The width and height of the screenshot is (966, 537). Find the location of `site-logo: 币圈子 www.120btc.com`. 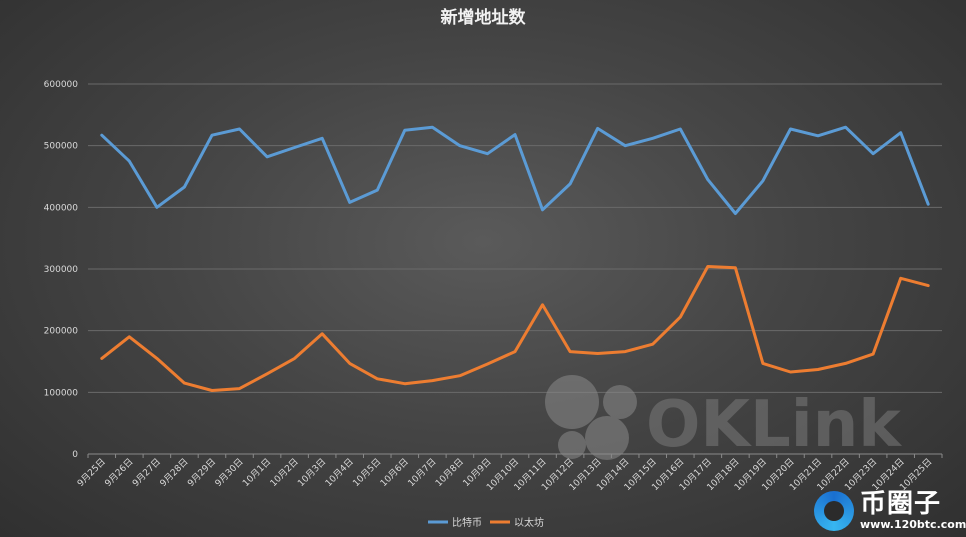

site-logo: 币圈子 www.120btc.com is located at coordinates (890, 511).